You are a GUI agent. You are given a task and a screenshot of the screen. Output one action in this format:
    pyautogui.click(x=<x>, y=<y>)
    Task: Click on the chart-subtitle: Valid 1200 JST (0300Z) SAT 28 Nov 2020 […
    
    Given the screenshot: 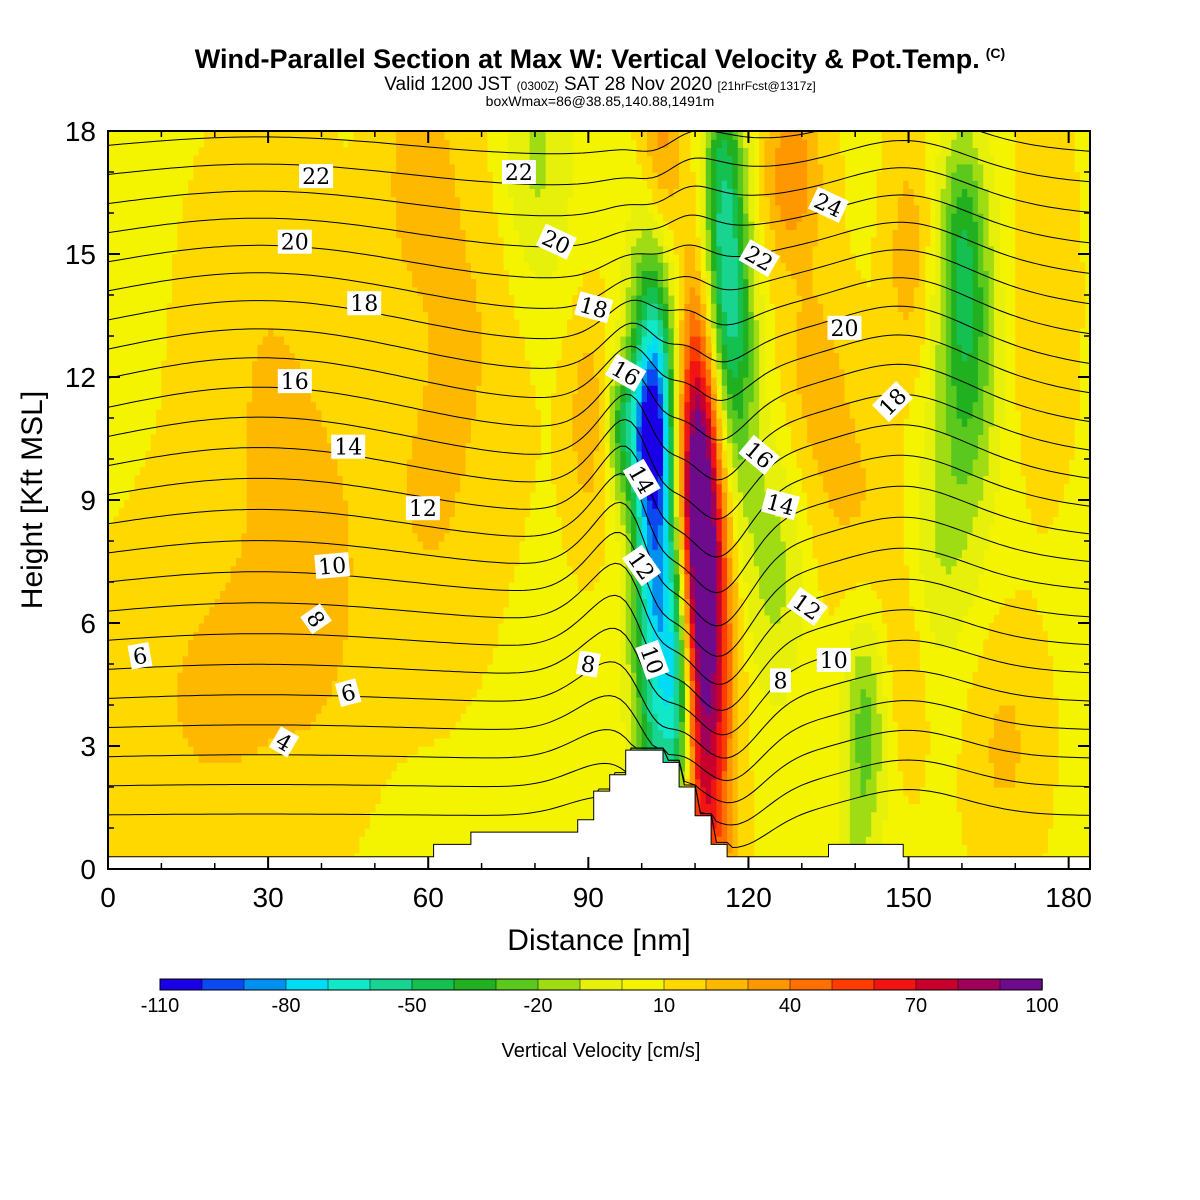 What is the action you would take?
    pyautogui.click(x=600, y=85)
    